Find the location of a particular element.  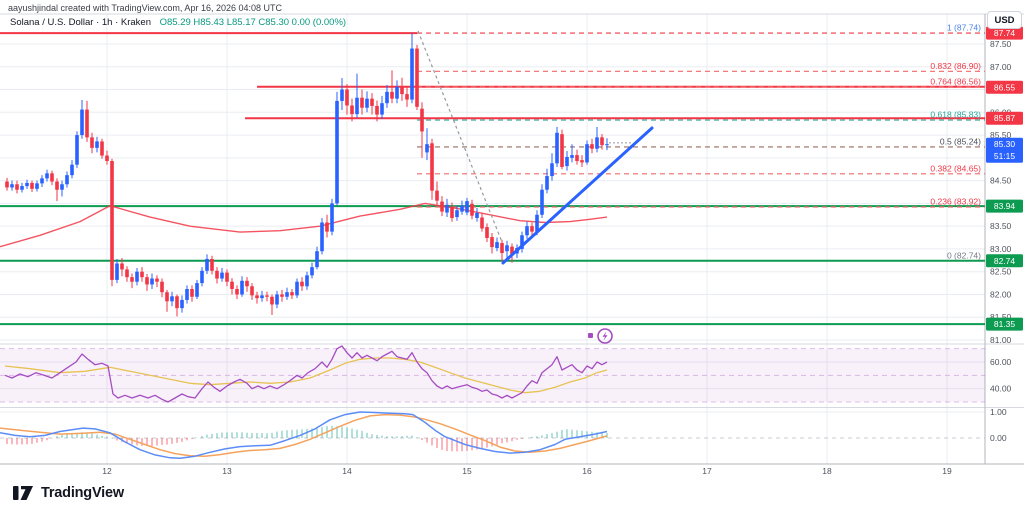

flash-circle-icon is located at coordinates (600, 336).